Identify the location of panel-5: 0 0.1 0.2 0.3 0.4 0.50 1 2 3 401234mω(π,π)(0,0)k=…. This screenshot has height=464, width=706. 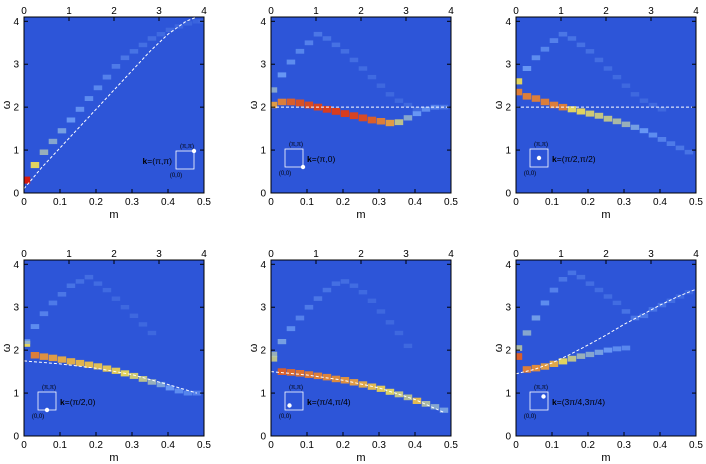
(353, 356).